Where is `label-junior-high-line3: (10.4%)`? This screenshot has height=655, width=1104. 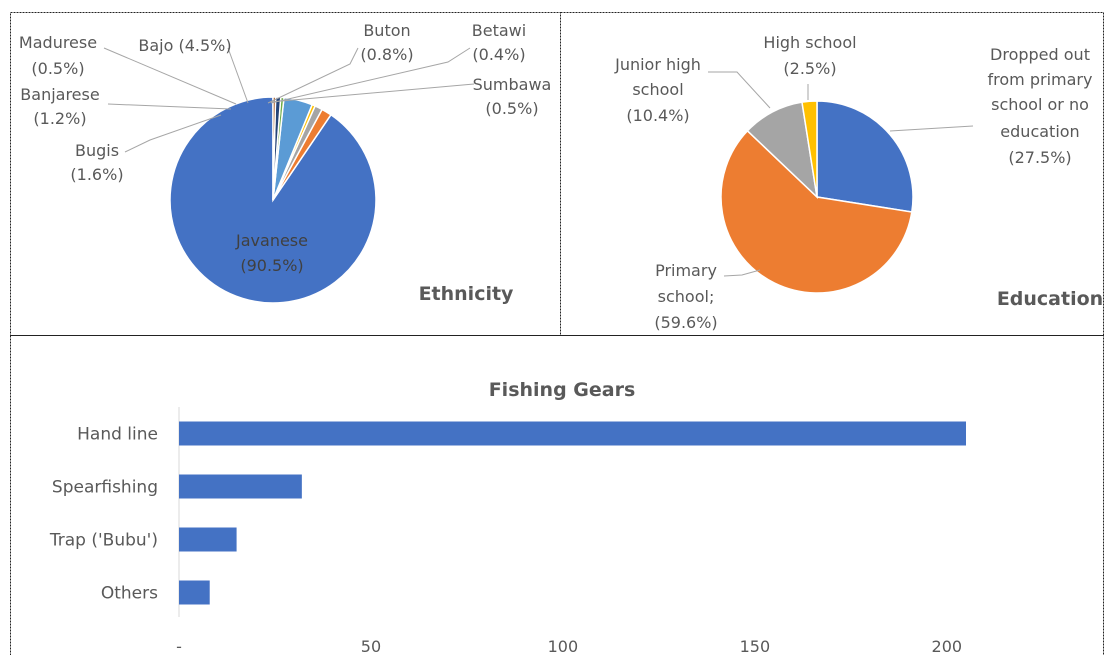
label-junior-high-line3: (10.4%) is located at coordinates (657, 115).